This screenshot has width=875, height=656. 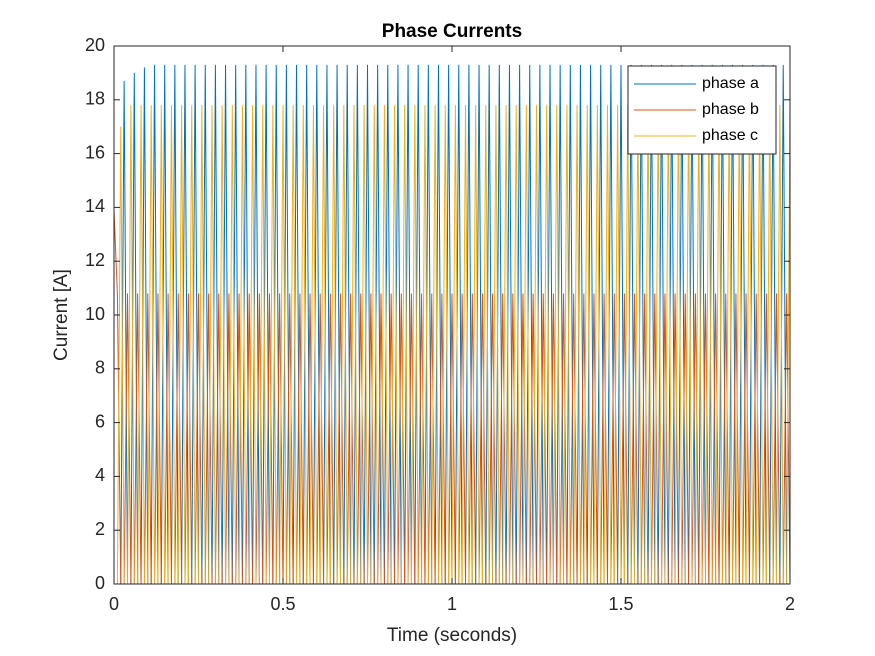 What do you see at coordinates (730, 109) in the screenshot?
I see `legend-label: phase b` at bounding box center [730, 109].